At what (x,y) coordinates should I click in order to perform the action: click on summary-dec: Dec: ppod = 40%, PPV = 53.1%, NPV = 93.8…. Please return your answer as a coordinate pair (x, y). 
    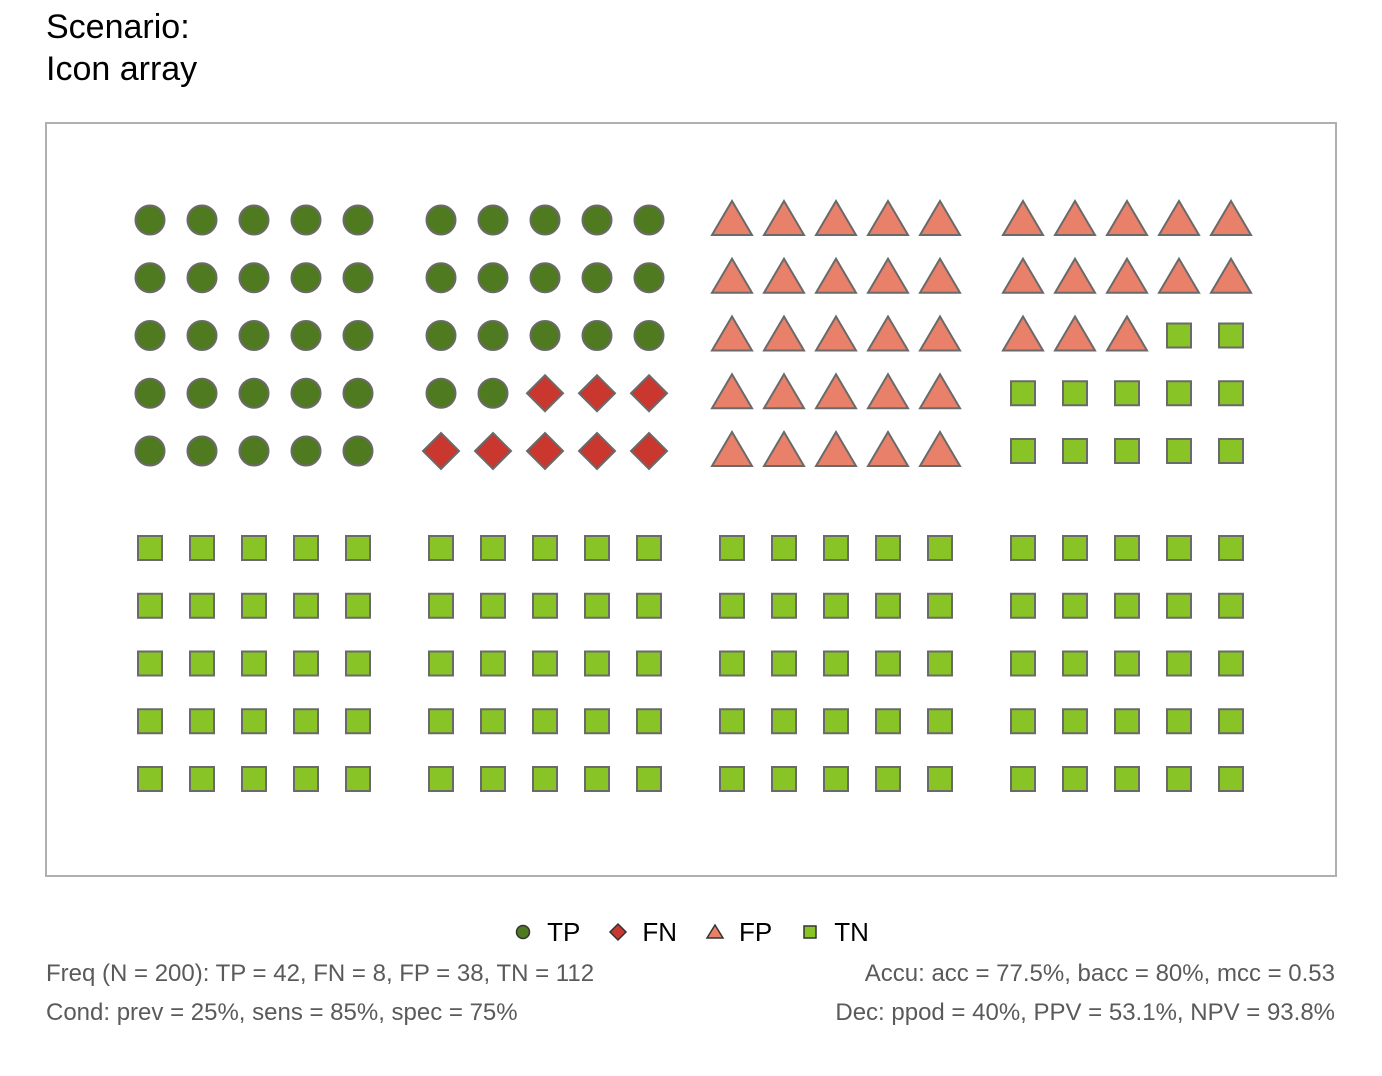
    Looking at the image, I should click on (1085, 1012).